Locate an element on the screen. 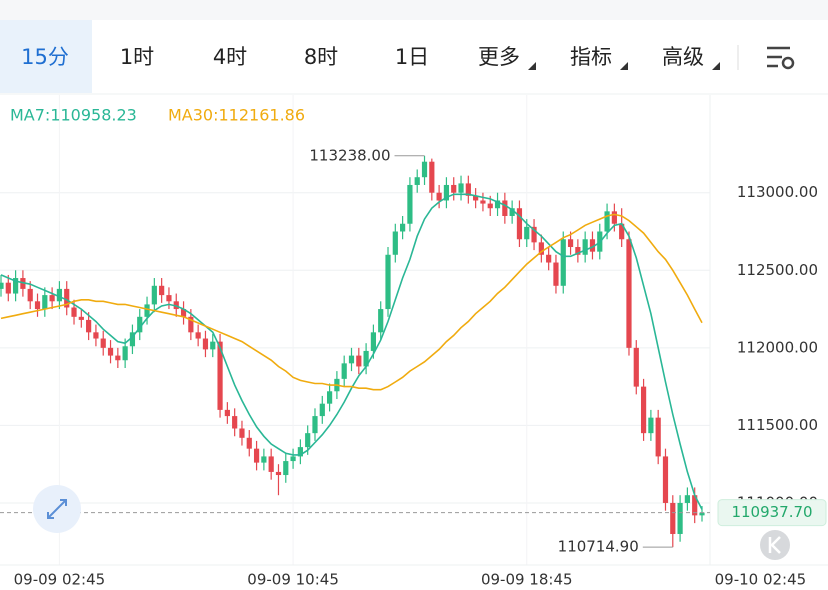 The width and height of the screenshot is (828, 590). back-to-latest is located at coordinates (775, 545).